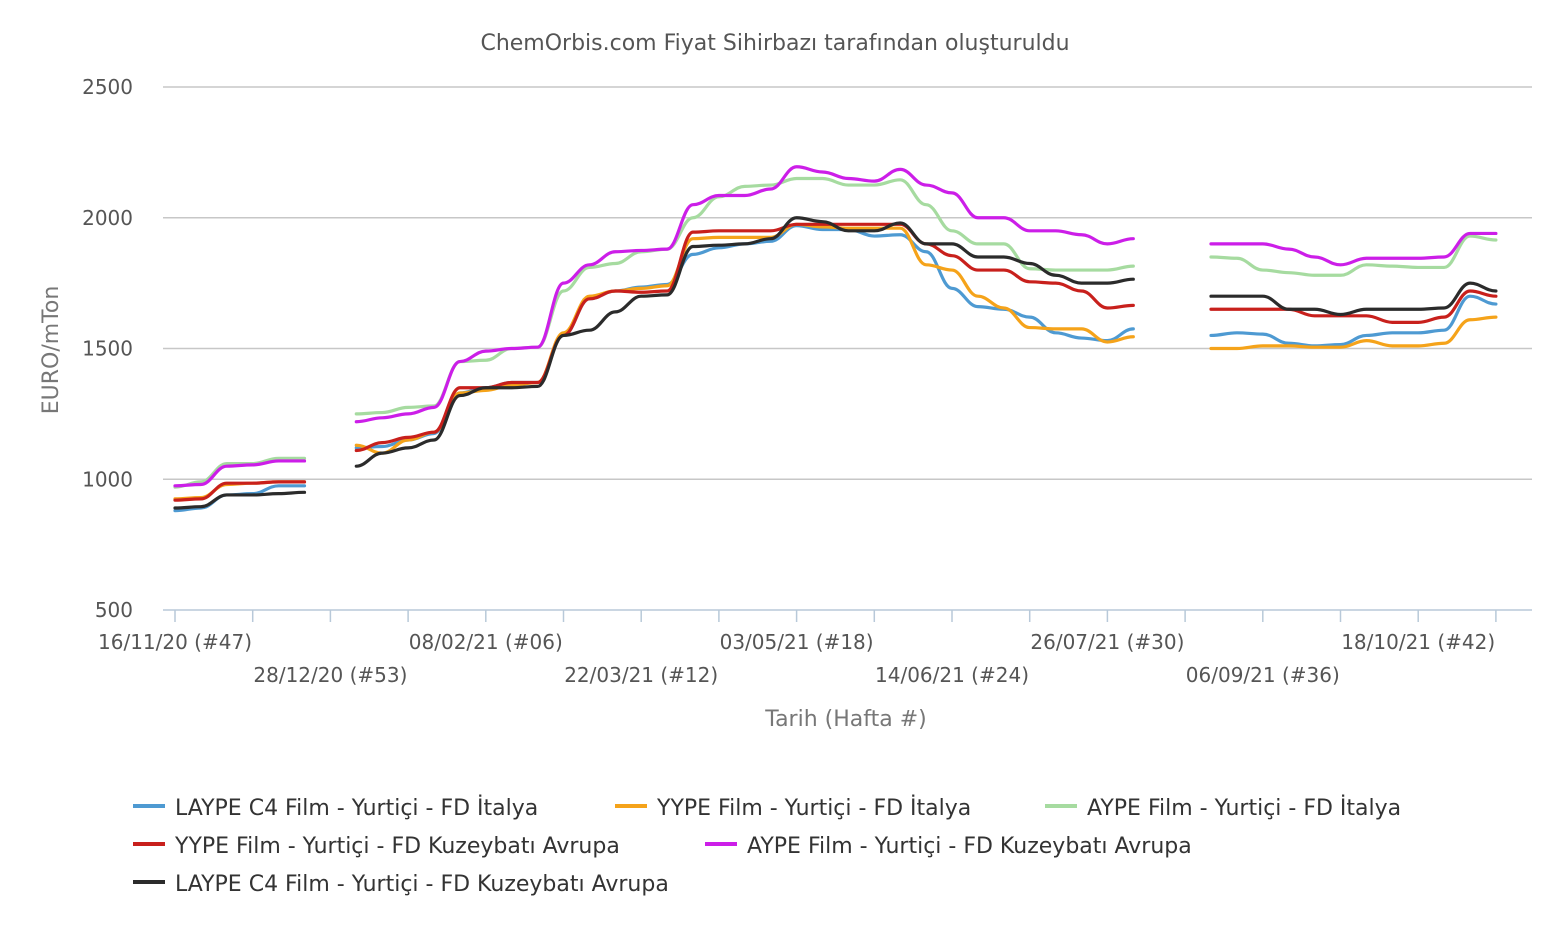 This screenshot has height=930, width=1552. Describe the element at coordinates (1418, 642) in the screenshot. I see `x-tick-label: 18/10/21 (#42)` at that location.